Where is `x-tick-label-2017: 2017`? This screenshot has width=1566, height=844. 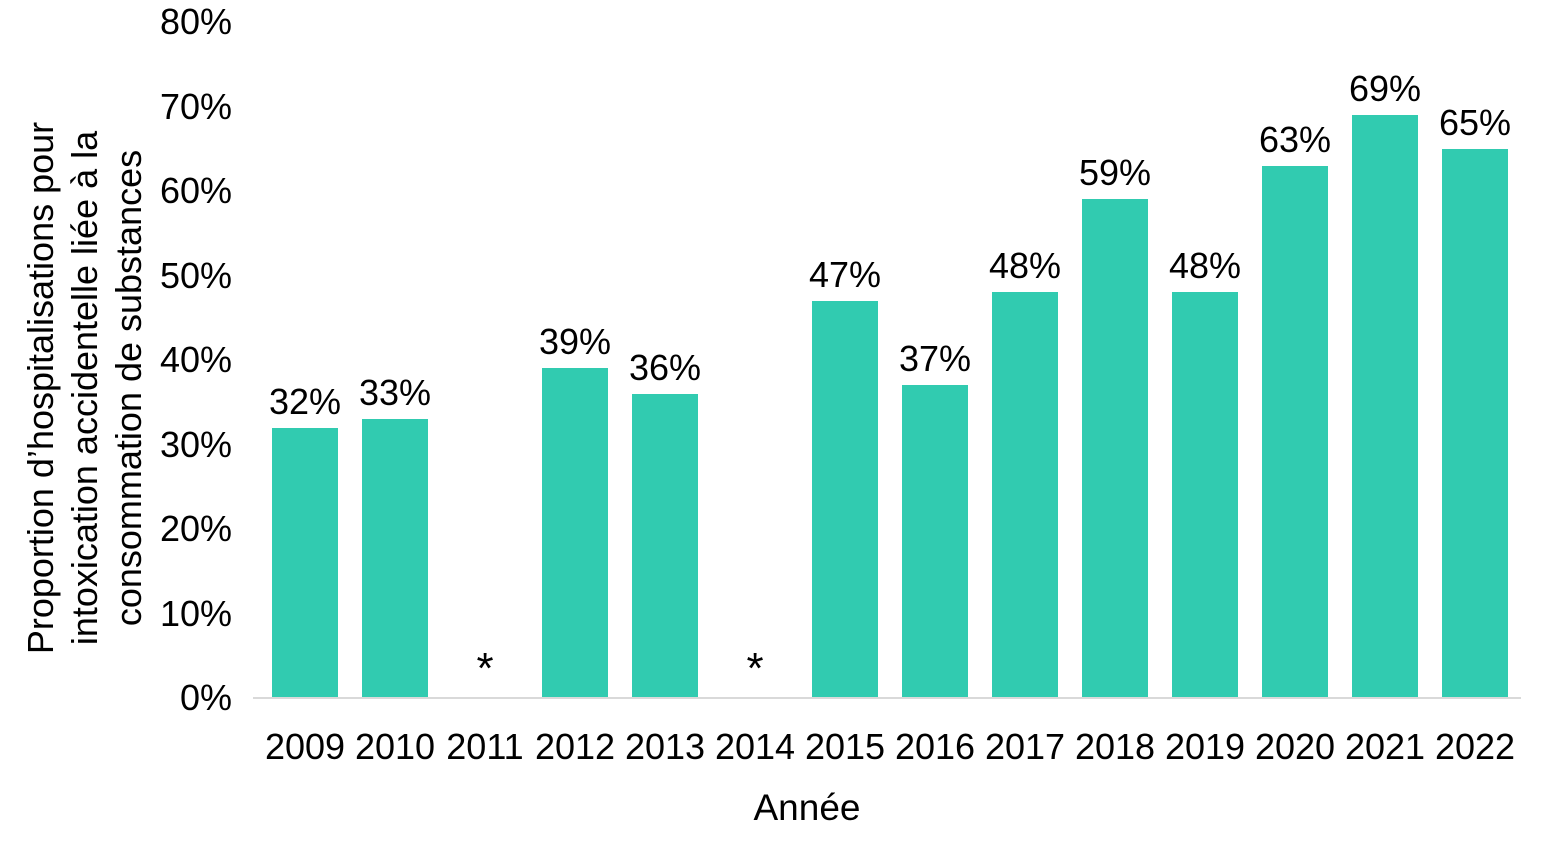
x-tick-label-2017: 2017 is located at coordinates (1025, 746).